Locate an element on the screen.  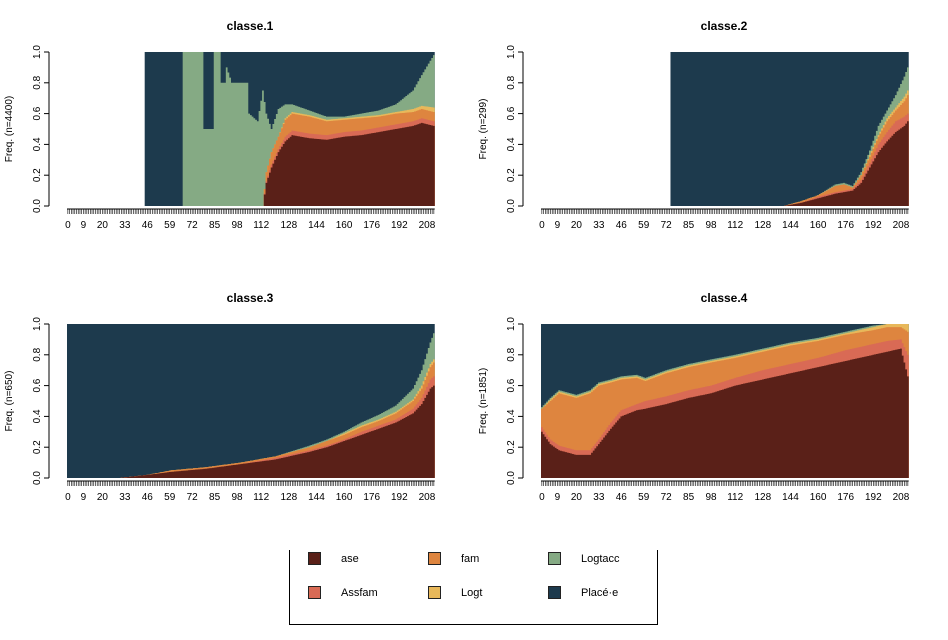
panel-title-4: classe.4 is located at coordinates (724, 298).